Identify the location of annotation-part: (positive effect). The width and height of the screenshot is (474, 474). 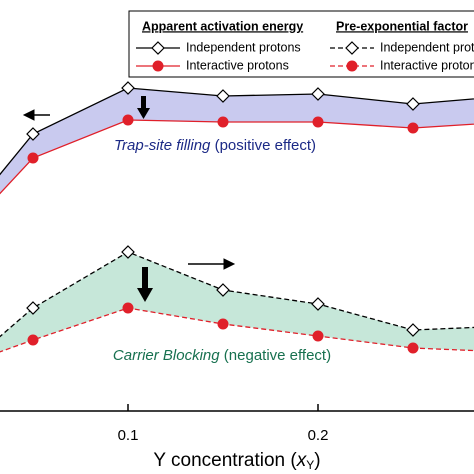
(263, 145).